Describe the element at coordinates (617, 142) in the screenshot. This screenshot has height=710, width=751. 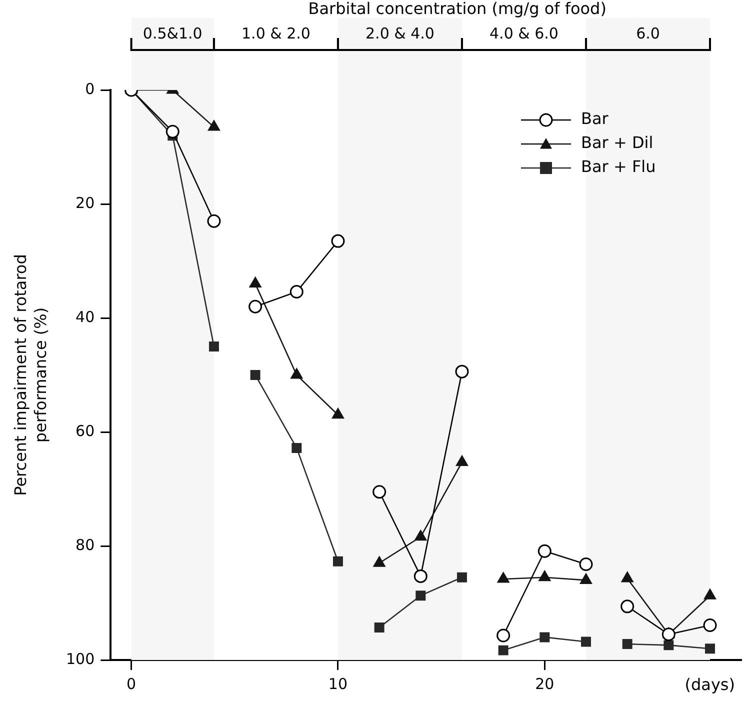
I see `legend-label: Bar + Dil` at that location.